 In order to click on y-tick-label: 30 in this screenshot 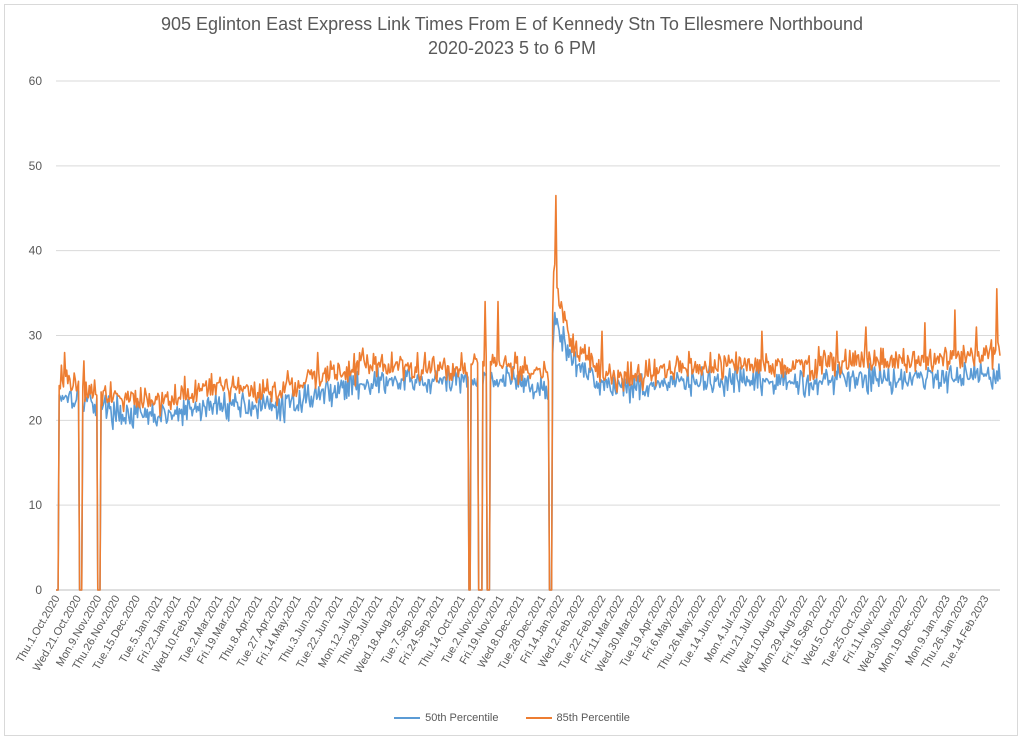, I will do `click(36, 336)`.